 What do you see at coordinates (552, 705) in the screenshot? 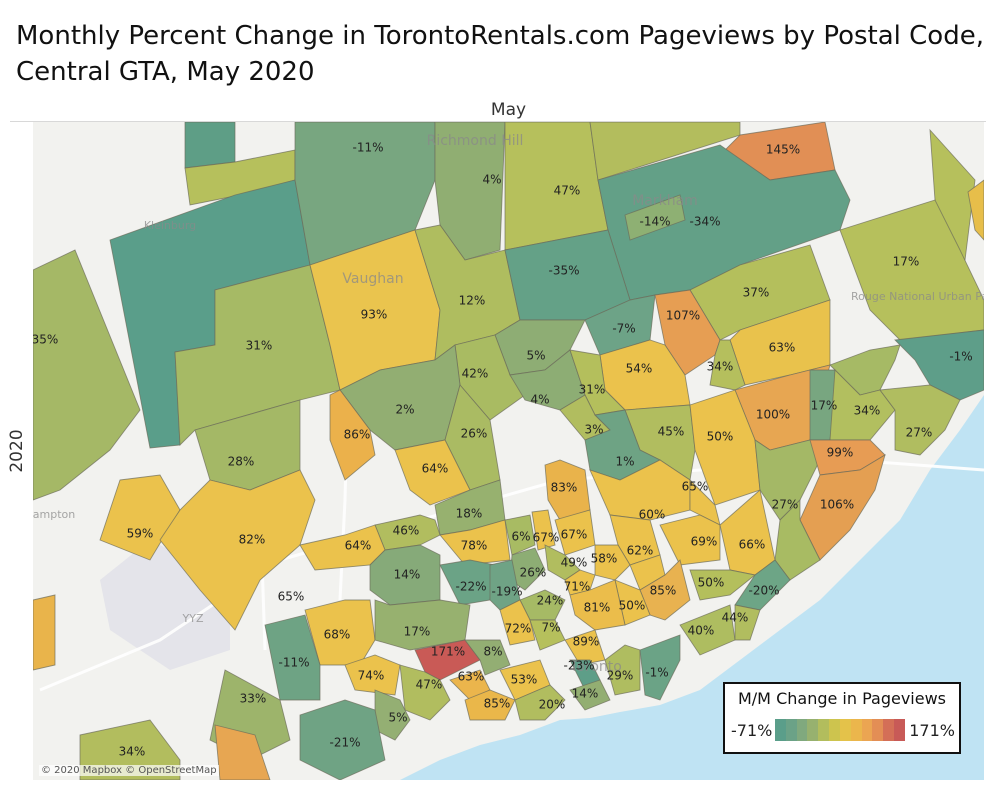
I see `region-label: 20%` at bounding box center [552, 705].